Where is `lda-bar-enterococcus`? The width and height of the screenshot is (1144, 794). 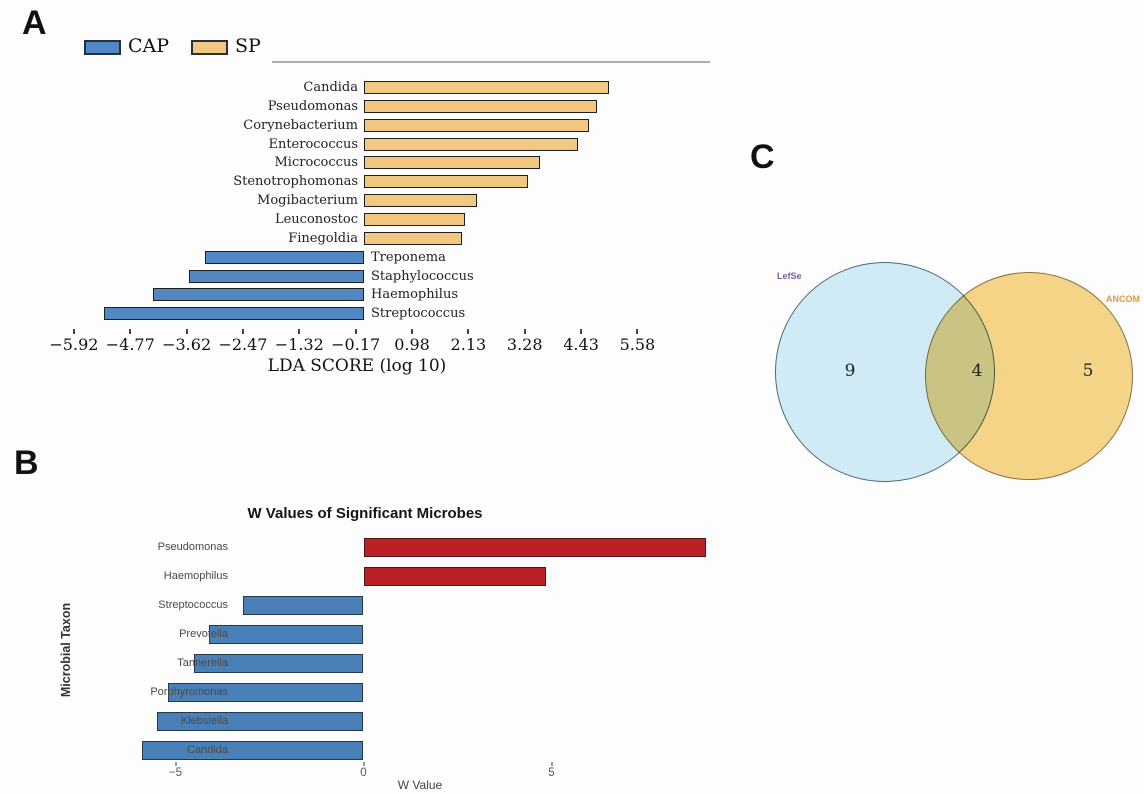 lda-bar-enterococcus is located at coordinates (471, 144).